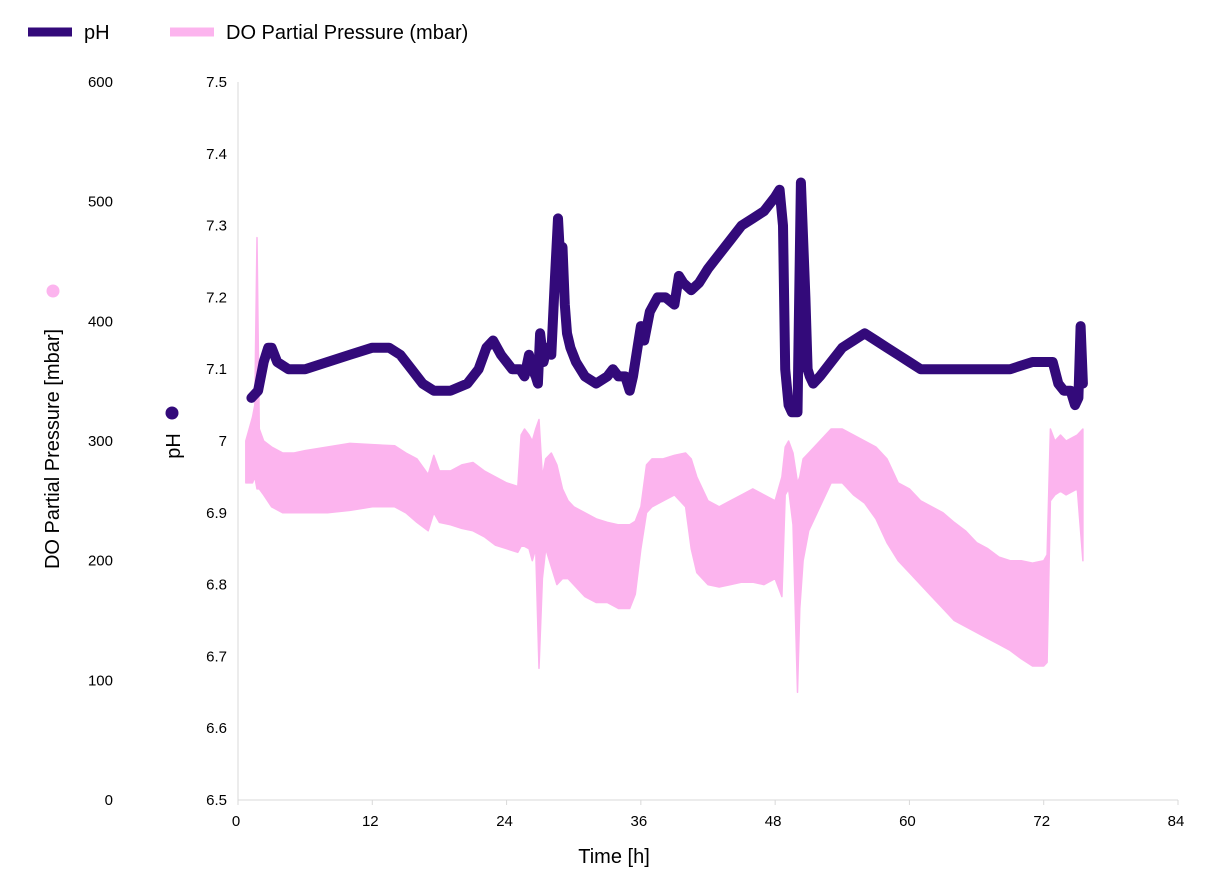 The height and width of the screenshot is (881, 1218). I want to click on x-tick-label: 0, so click(236, 821).